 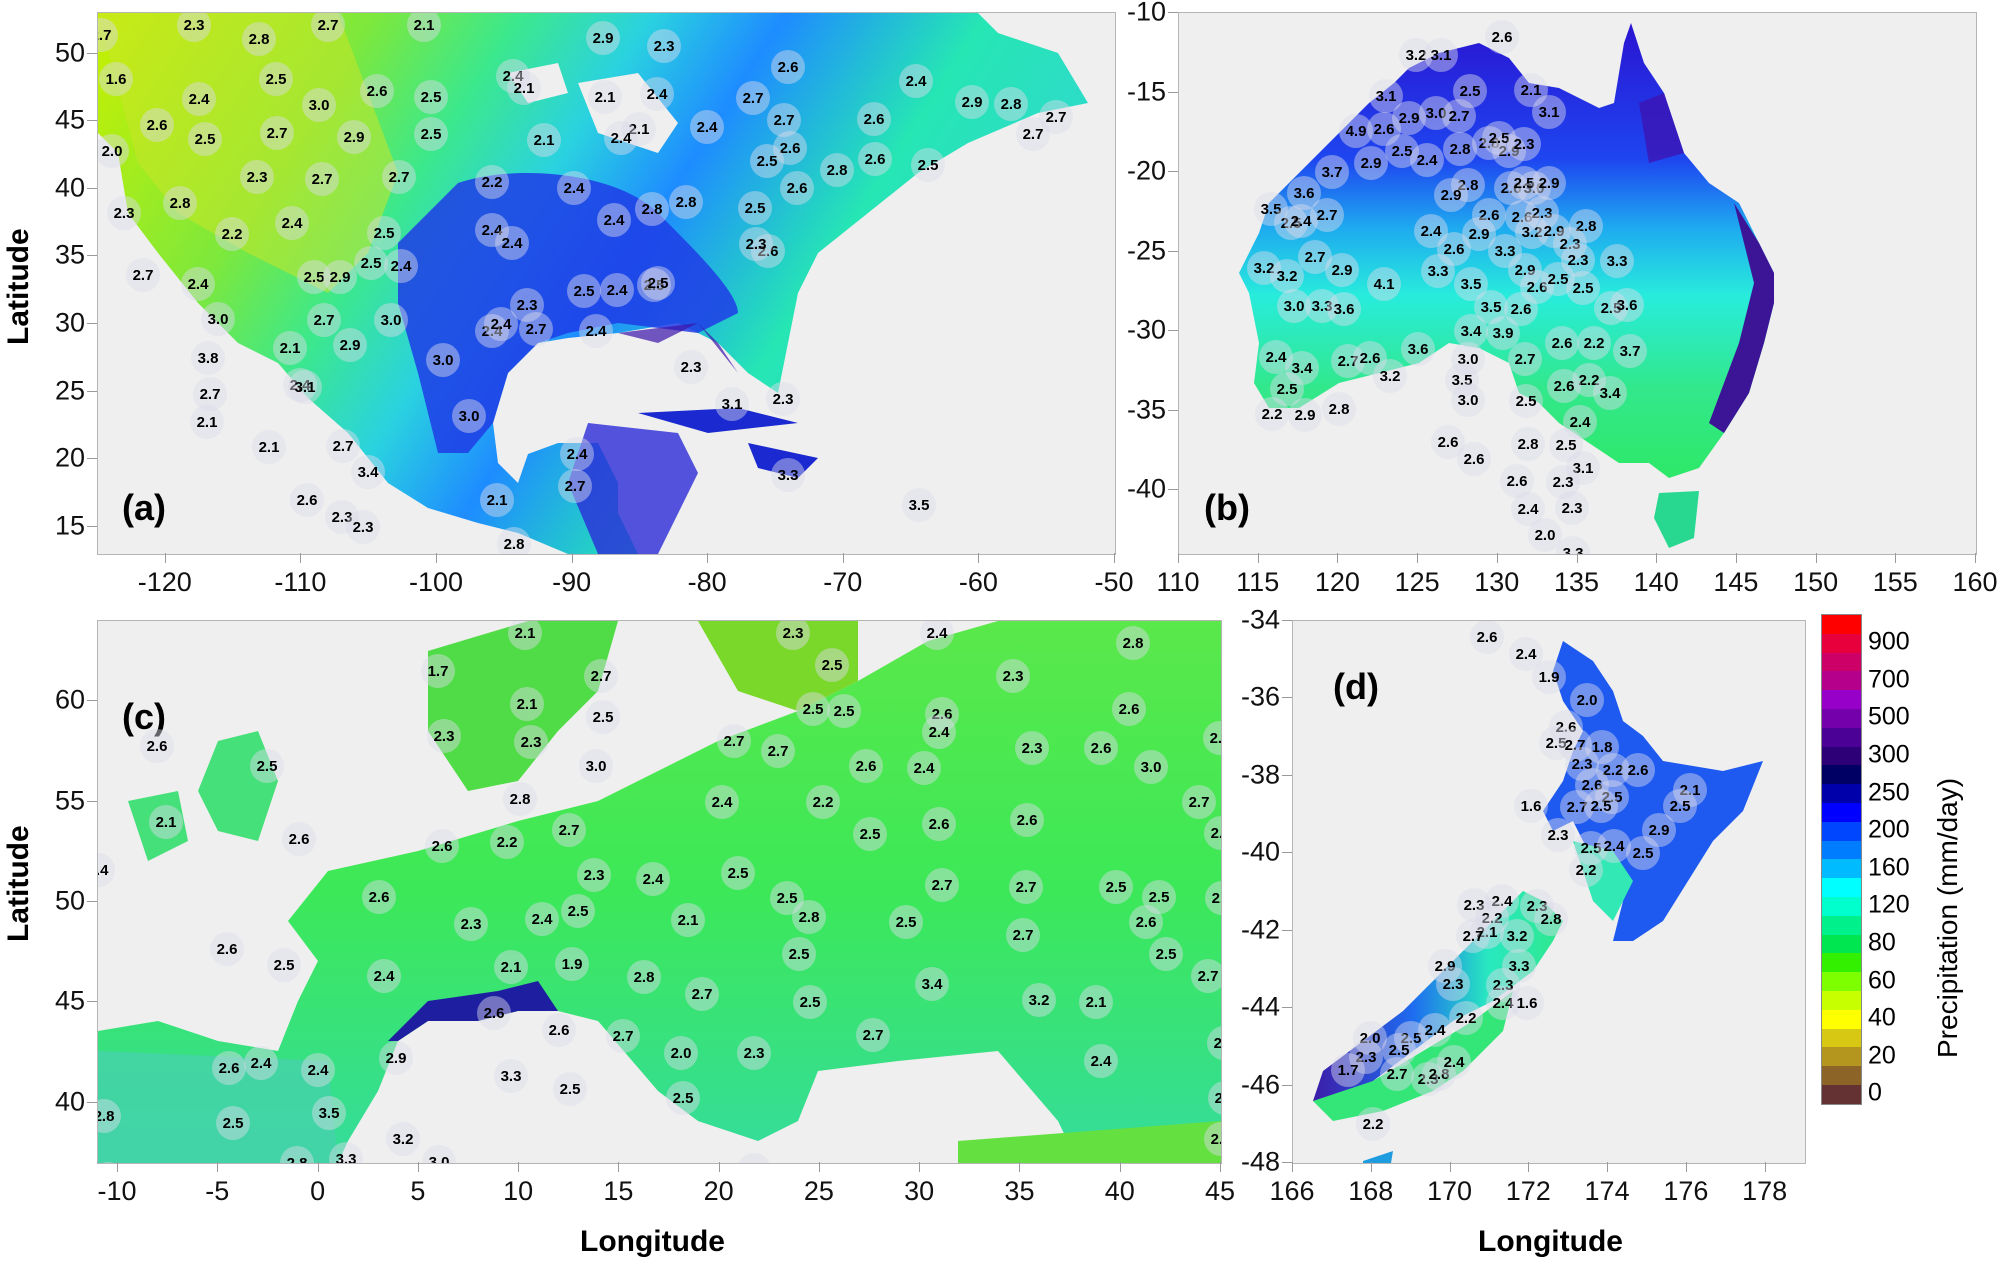 What do you see at coordinates (572, 558) in the screenshot?
I see `x-tick-a-mark` at bounding box center [572, 558].